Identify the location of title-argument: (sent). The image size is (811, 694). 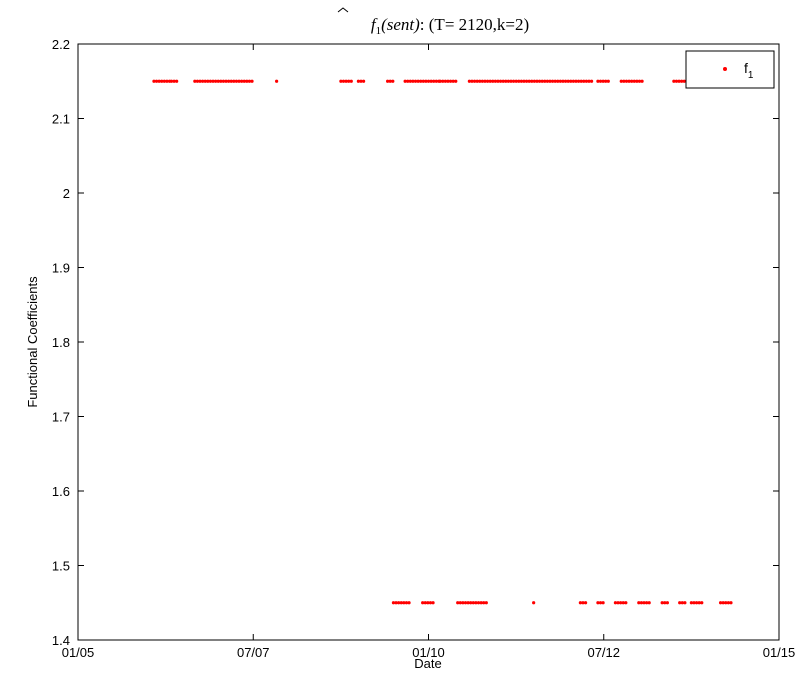
(400, 24).